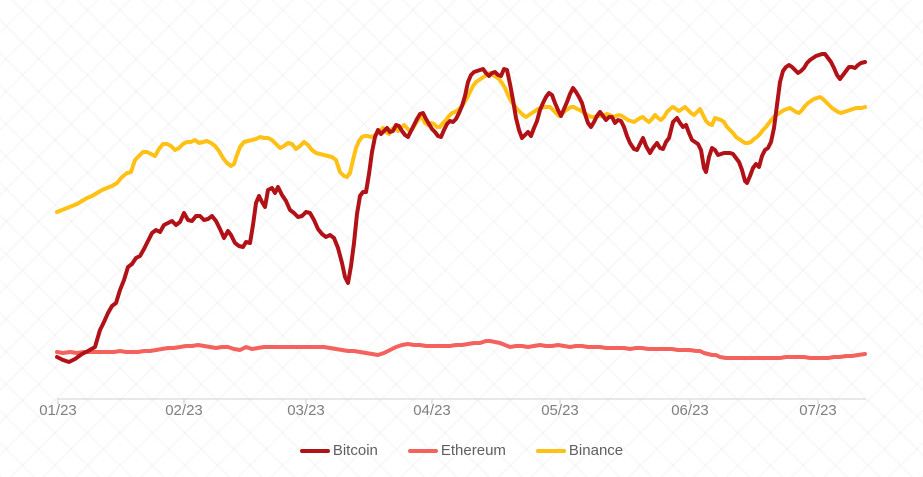  I want to click on chart-legend: Bitcoin Ethereum Binance, so click(461, 451).